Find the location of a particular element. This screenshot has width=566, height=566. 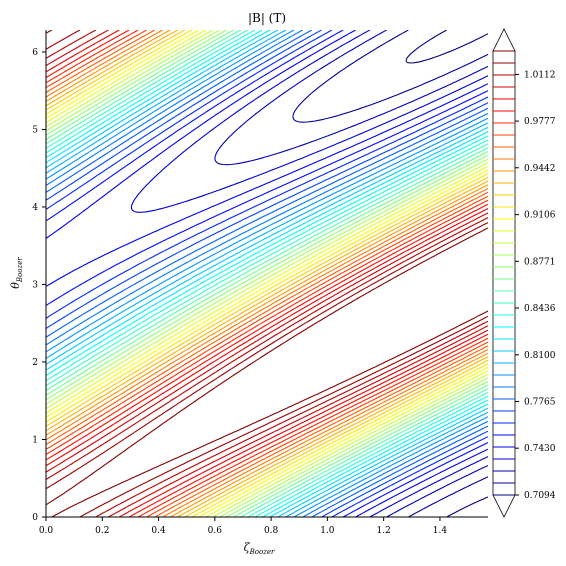

colorbar-tick-label: 0.8436 is located at coordinates (540, 309).